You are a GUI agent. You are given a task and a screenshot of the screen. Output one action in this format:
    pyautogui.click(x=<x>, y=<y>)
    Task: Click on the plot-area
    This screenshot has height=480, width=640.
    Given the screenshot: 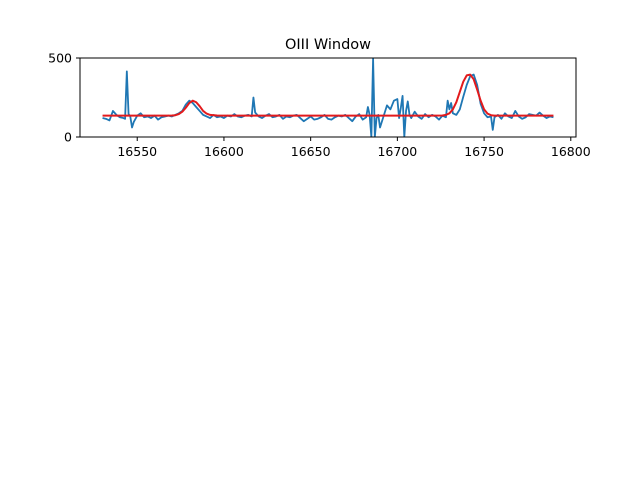 What is the action you would take?
    pyautogui.click(x=328, y=97)
    